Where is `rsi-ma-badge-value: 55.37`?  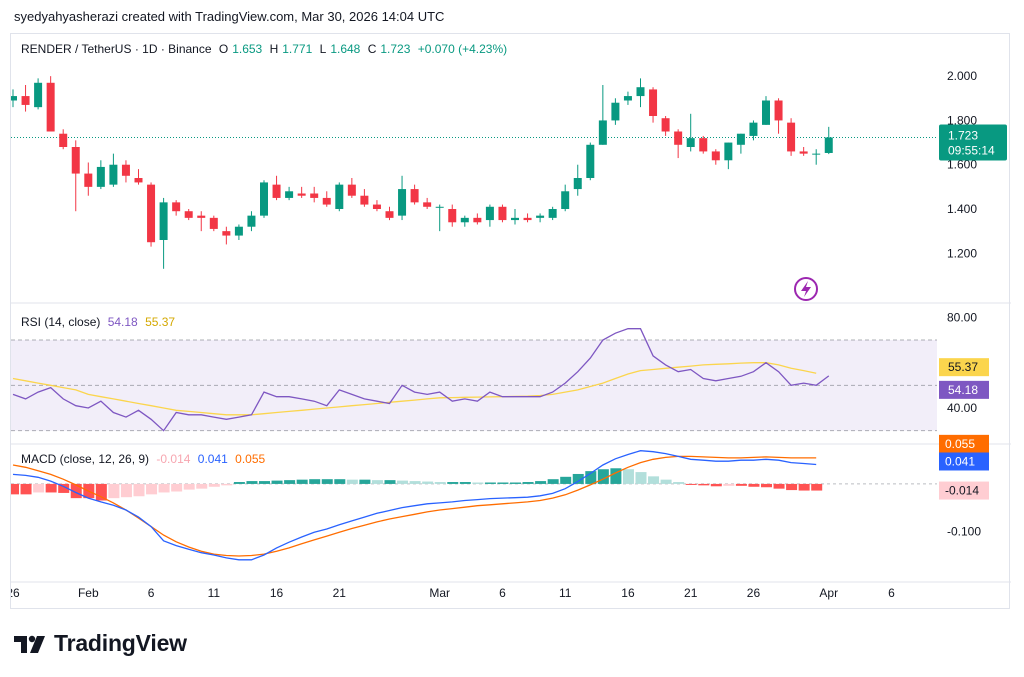 rsi-ma-badge-value: 55.37 is located at coordinates (963, 367).